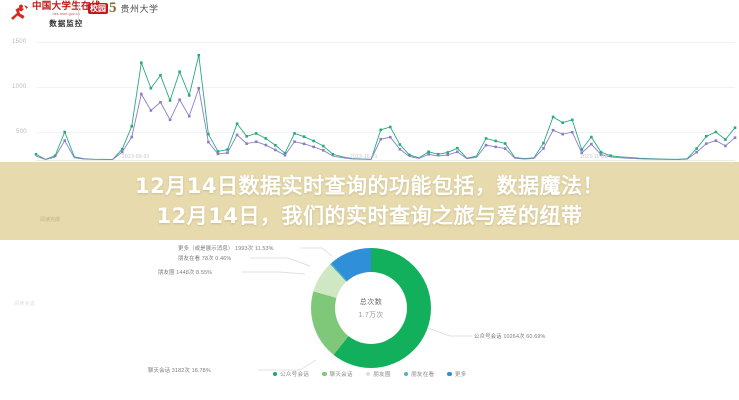 The height and width of the screenshot is (400, 739). I want to click on donut-label-more: 更多（或是展示消息） 1993次 11.53%, so click(226, 249).